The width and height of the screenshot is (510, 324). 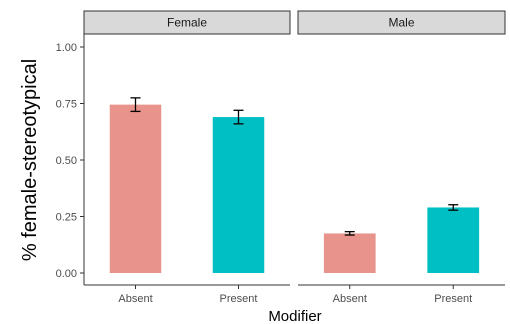 I want to click on facet-strip-label: Male, so click(x=401, y=23).